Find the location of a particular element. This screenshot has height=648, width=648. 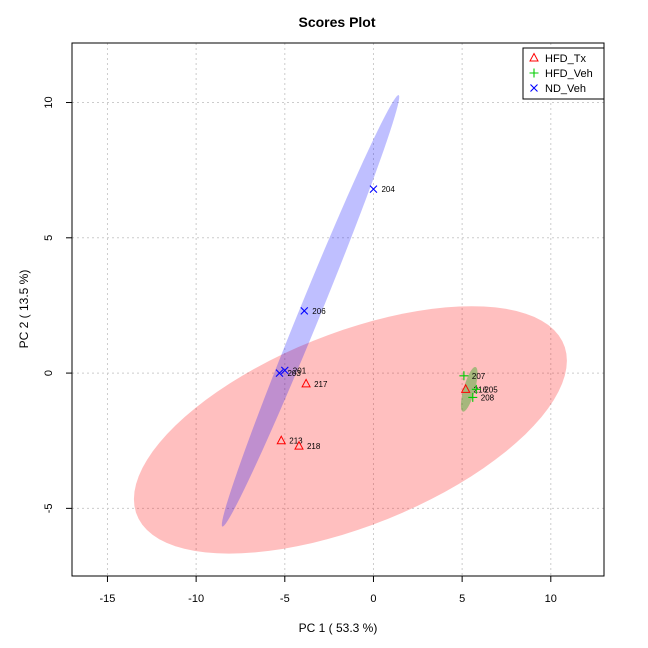

legend-marker-hfd-tx is located at coordinates (534, 57).